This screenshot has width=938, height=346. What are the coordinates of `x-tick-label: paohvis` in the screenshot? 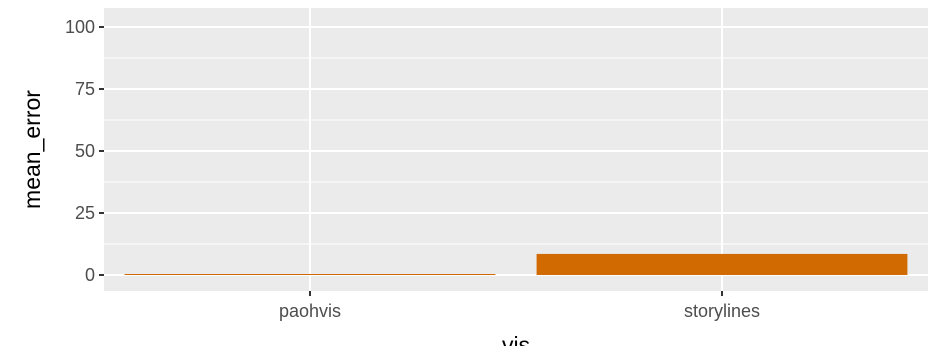 It's located at (310, 311).